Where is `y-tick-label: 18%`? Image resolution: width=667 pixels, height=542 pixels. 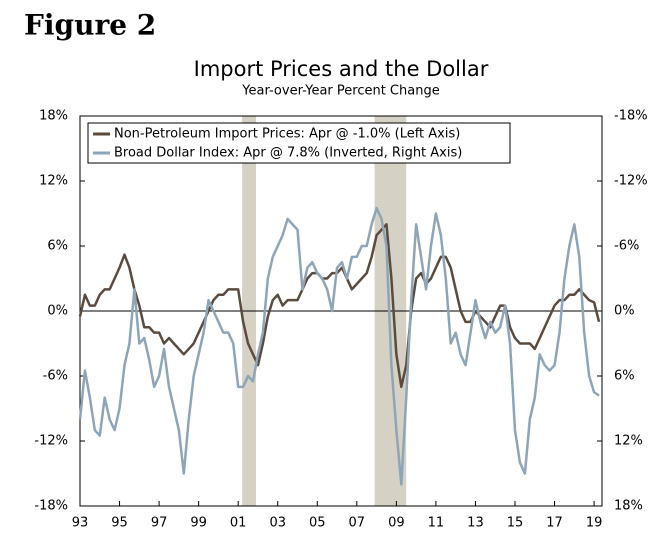
y-tick-label: 18% is located at coordinates (53, 116).